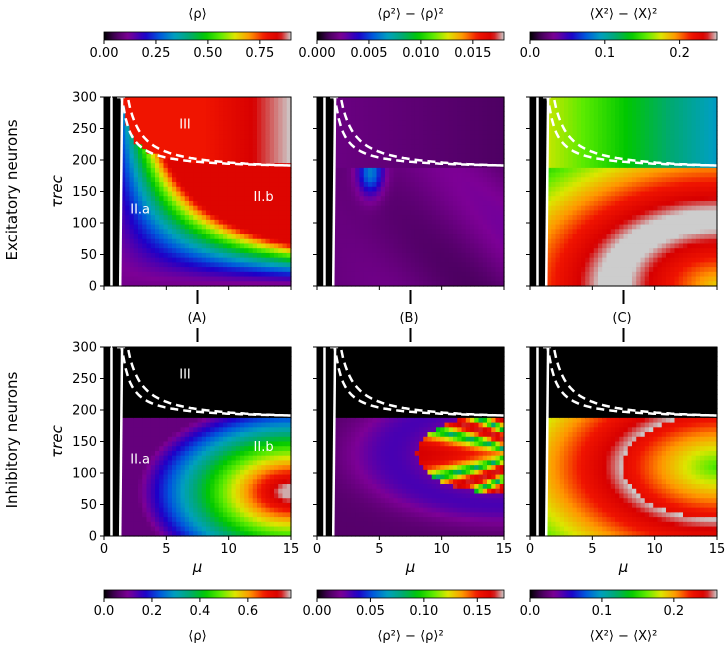 The height and width of the screenshot is (653, 725). I want to click on solid-boundary-line, so click(121, 191).